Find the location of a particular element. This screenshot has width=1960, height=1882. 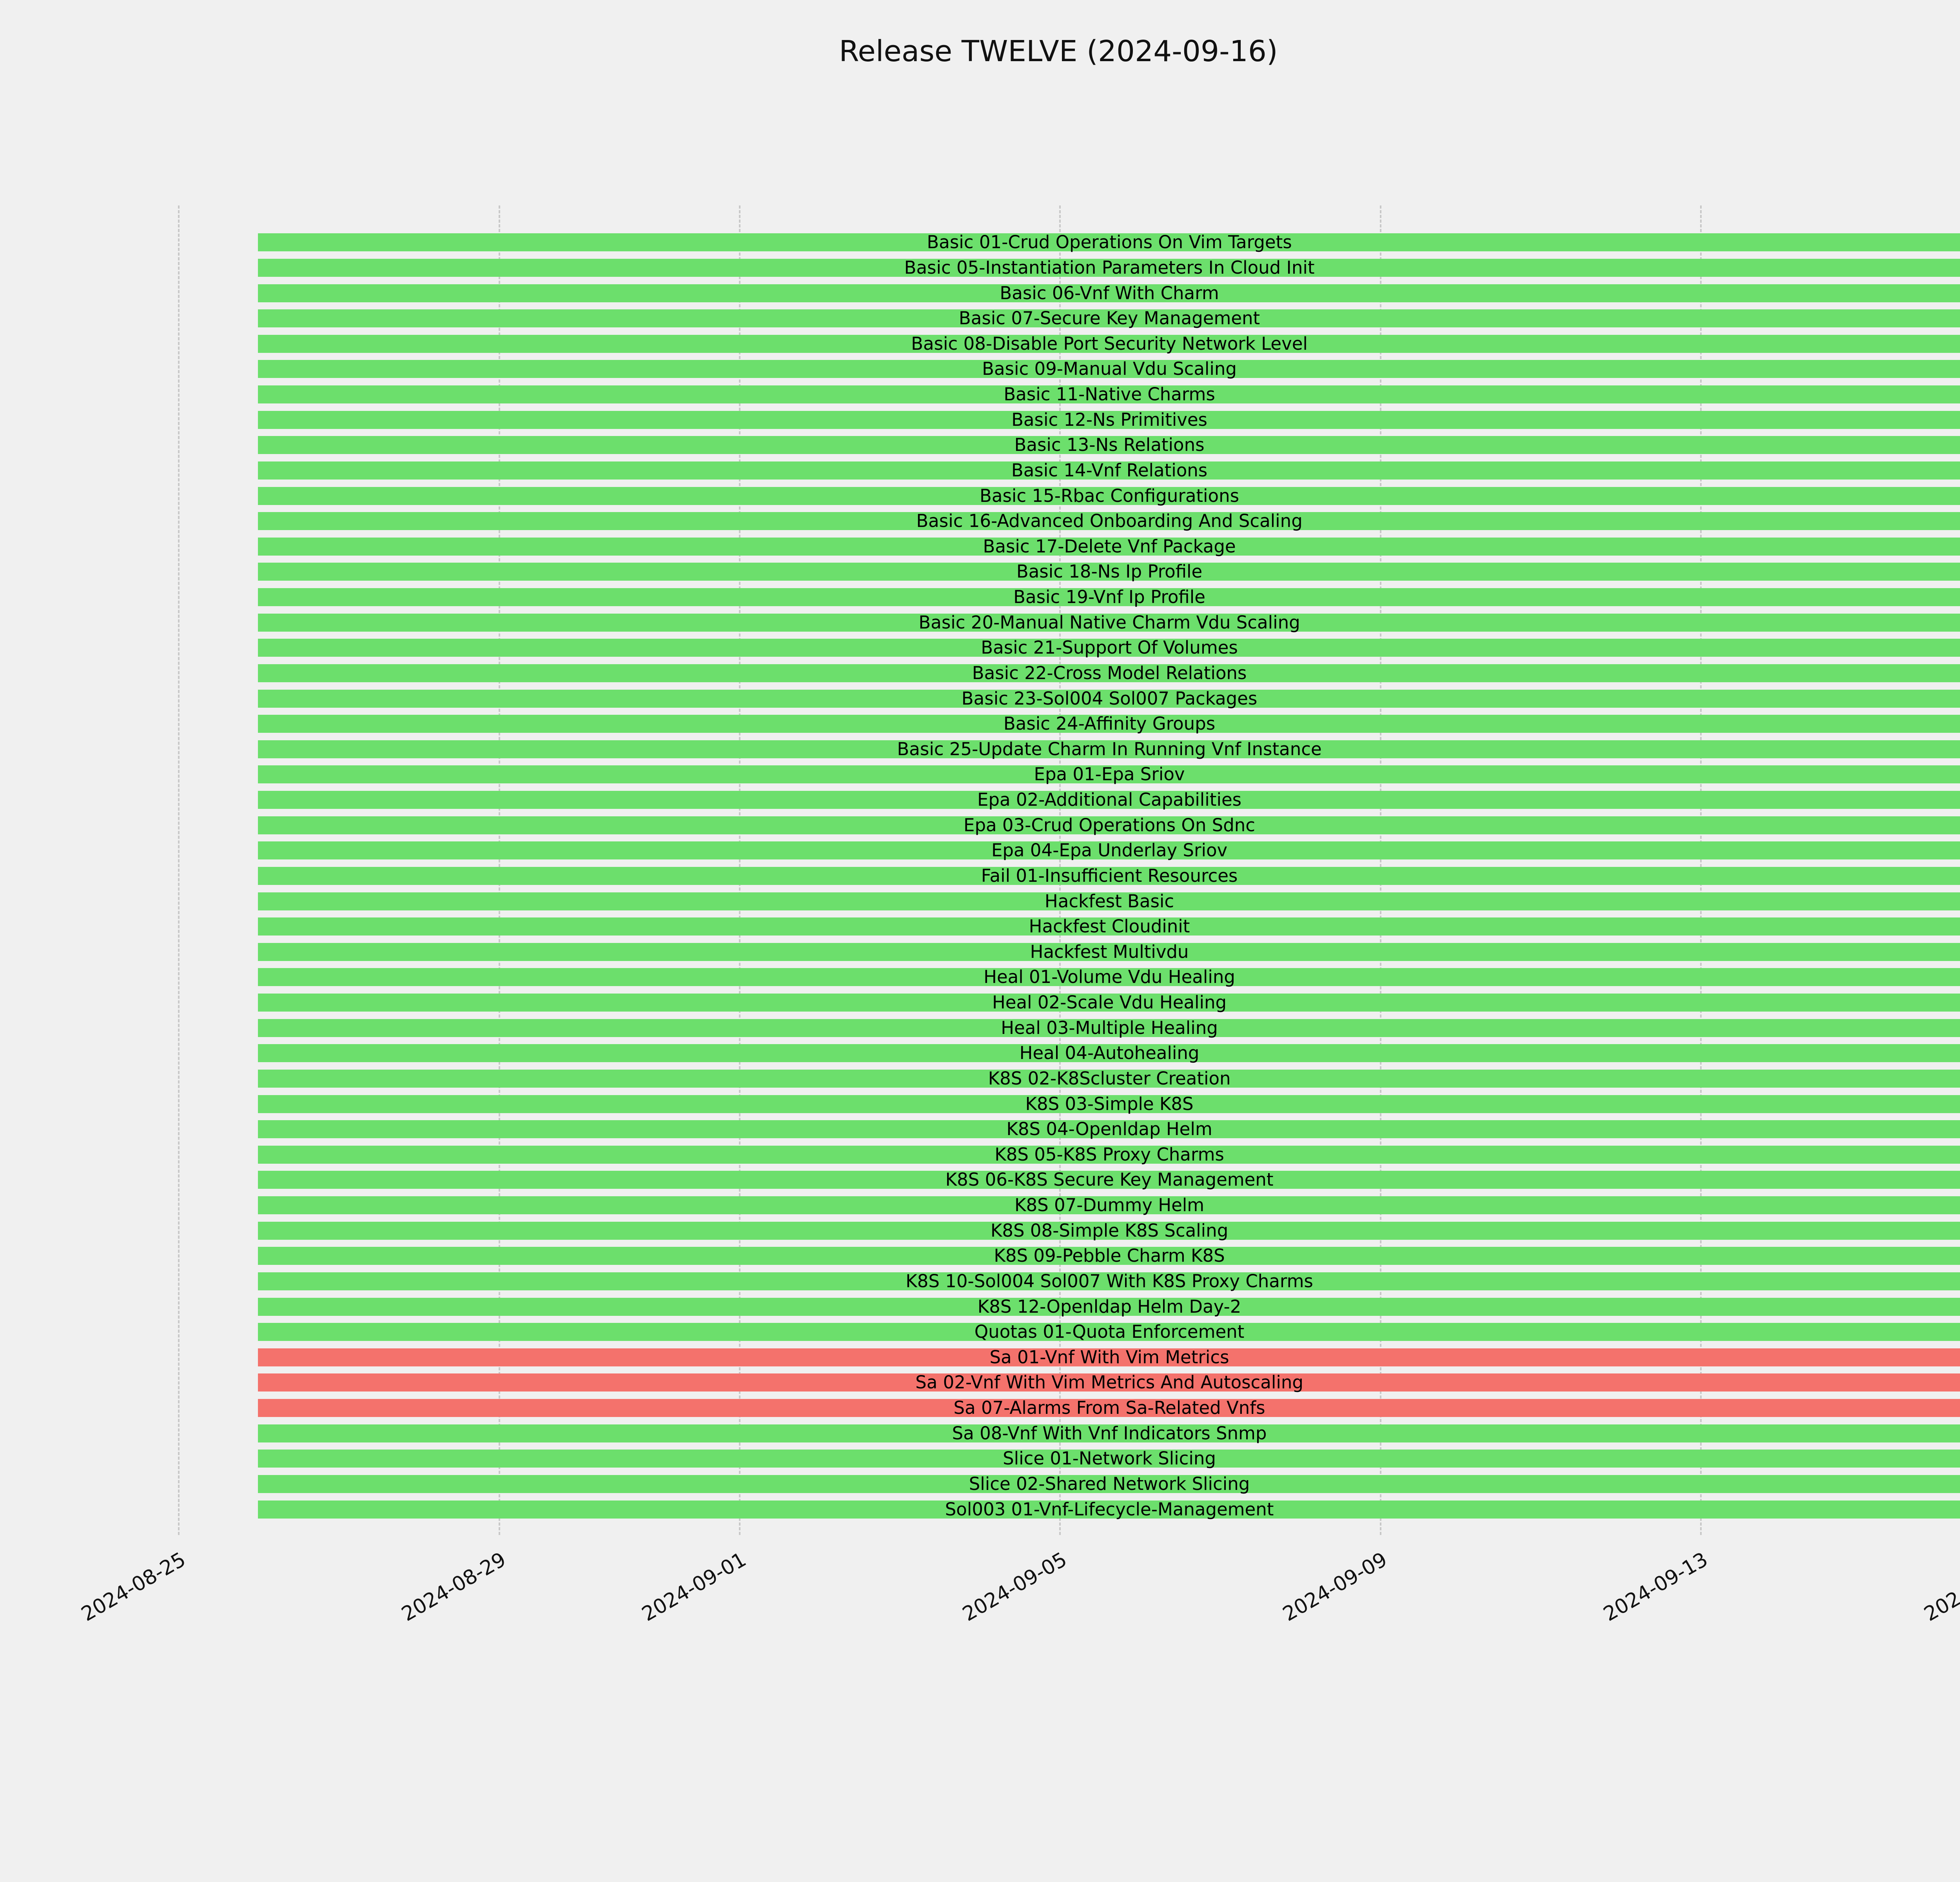

task-row: Basic 20-Manual Native Charm Vdu Scaling is located at coordinates (1069, 622).